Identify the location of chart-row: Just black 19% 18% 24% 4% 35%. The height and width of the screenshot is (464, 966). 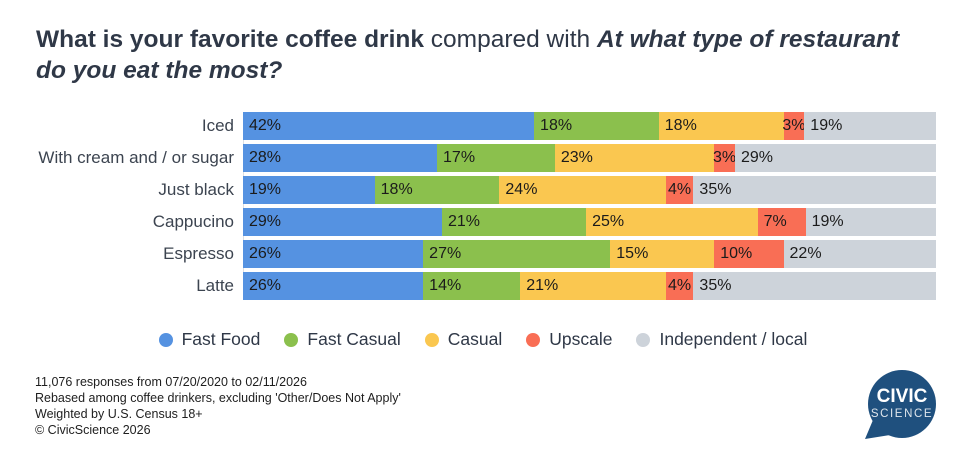
(484, 190).